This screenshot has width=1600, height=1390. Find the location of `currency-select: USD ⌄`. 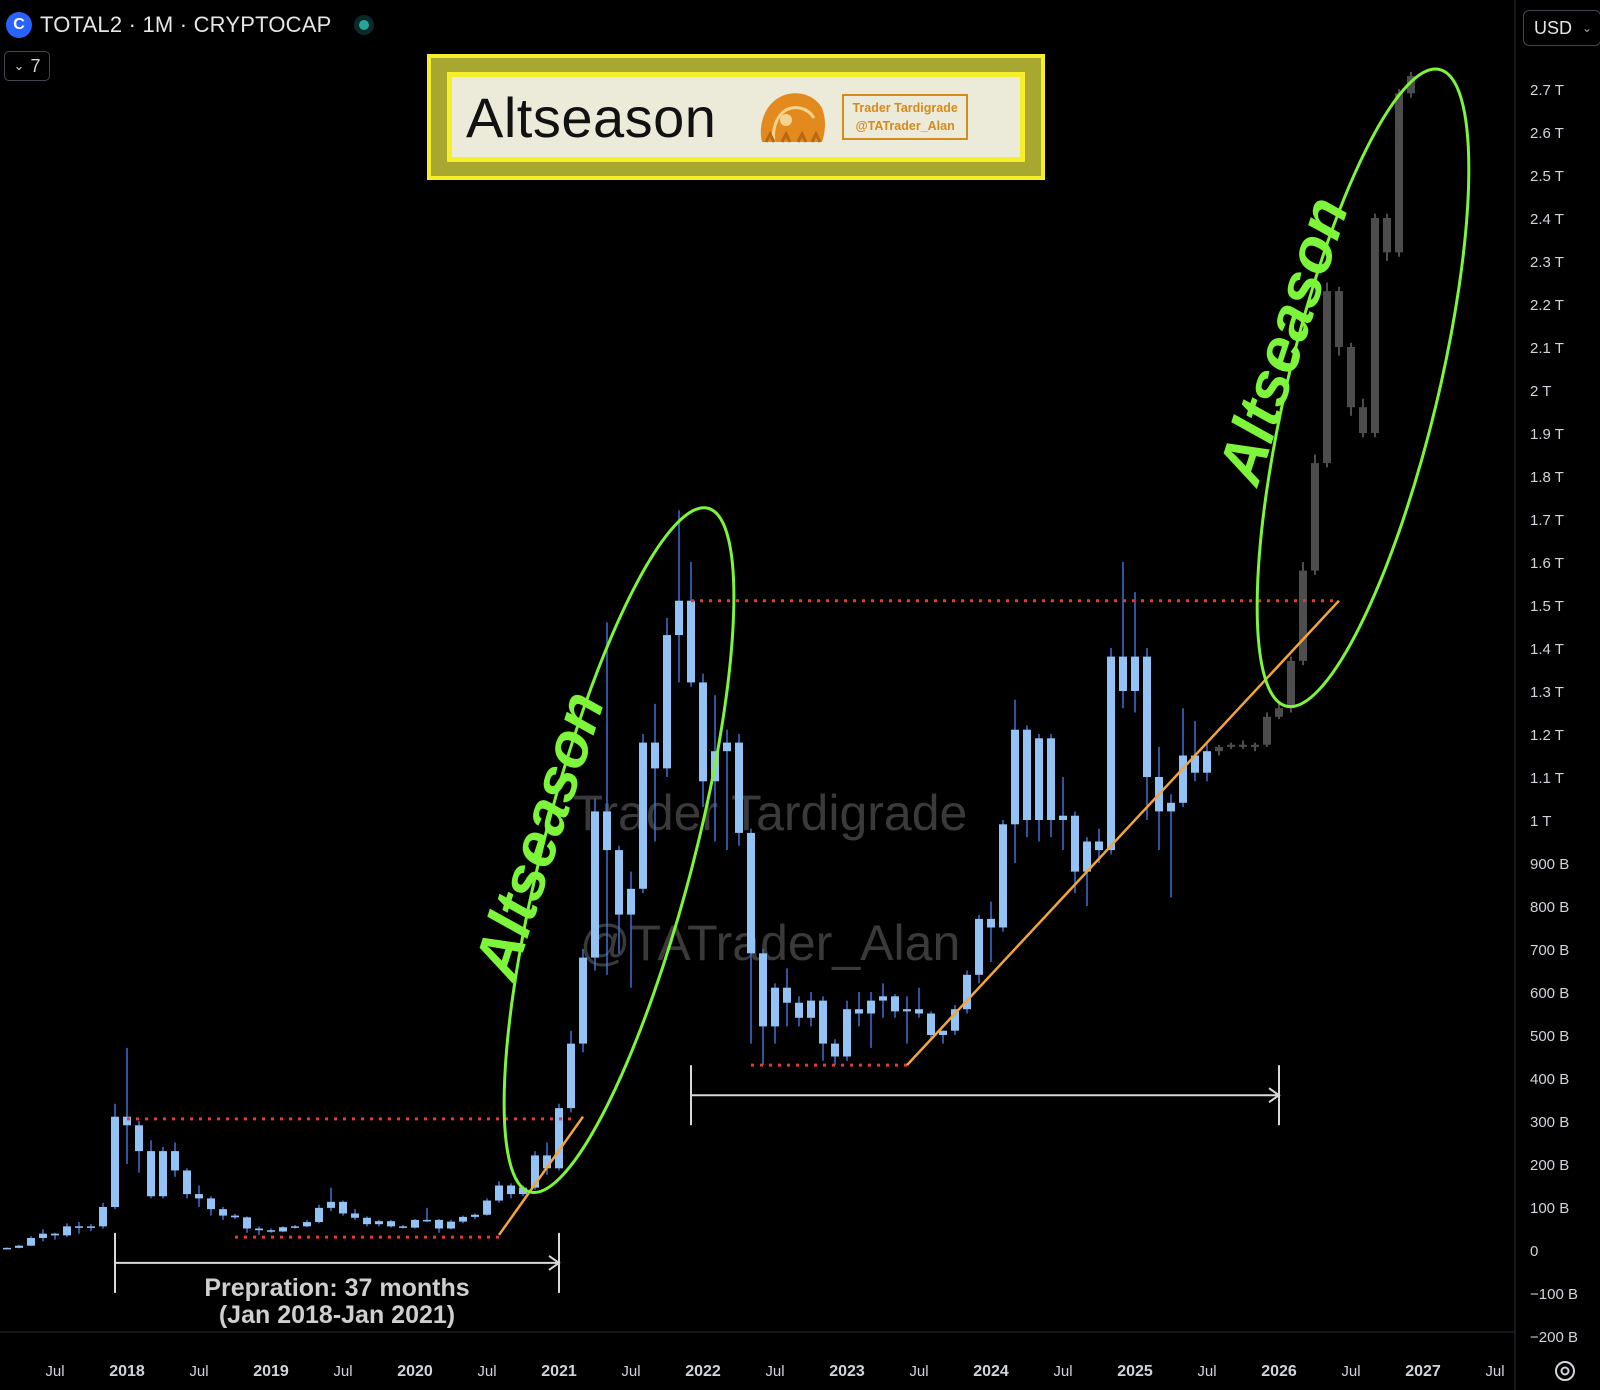

currency-select: USD ⌄ is located at coordinates (1561, 28).